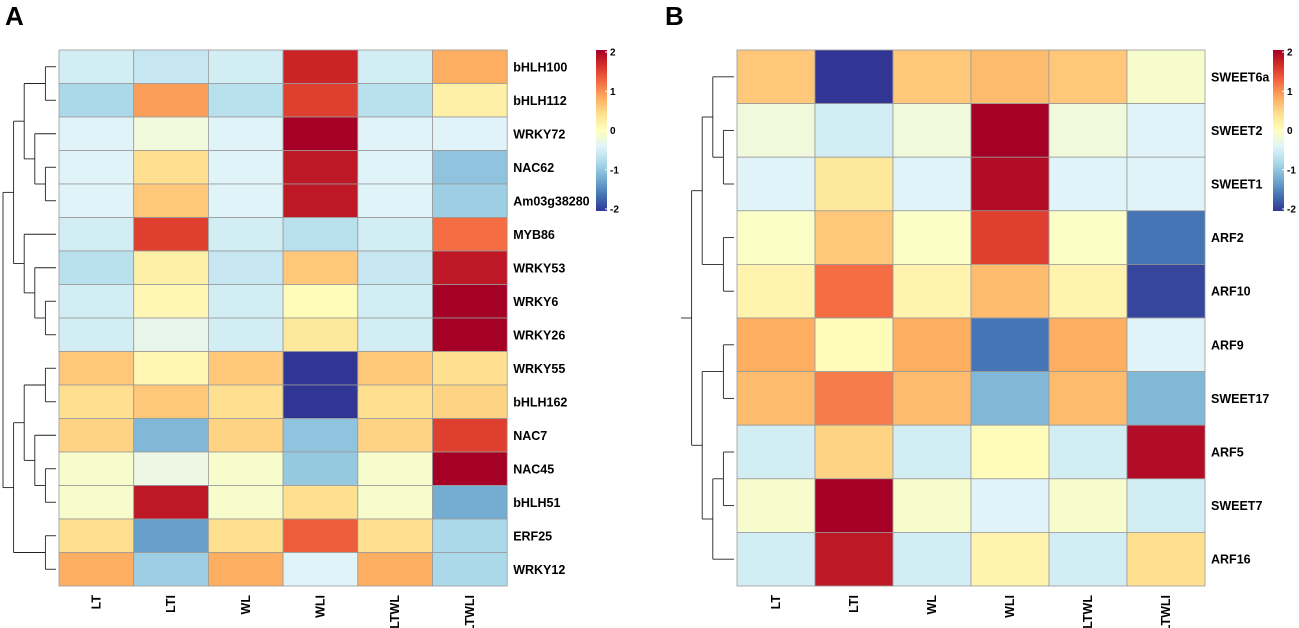 This screenshot has width=1299, height=628. I want to click on column-label: LTWL, so click(1088, 611).